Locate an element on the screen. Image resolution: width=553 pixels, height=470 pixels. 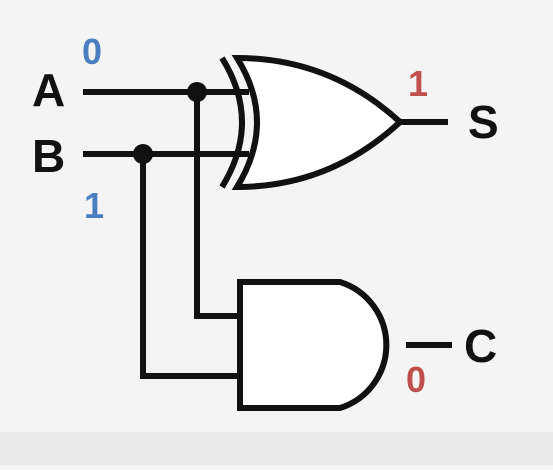
junction-dot-a is located at coordinates (197, 92).